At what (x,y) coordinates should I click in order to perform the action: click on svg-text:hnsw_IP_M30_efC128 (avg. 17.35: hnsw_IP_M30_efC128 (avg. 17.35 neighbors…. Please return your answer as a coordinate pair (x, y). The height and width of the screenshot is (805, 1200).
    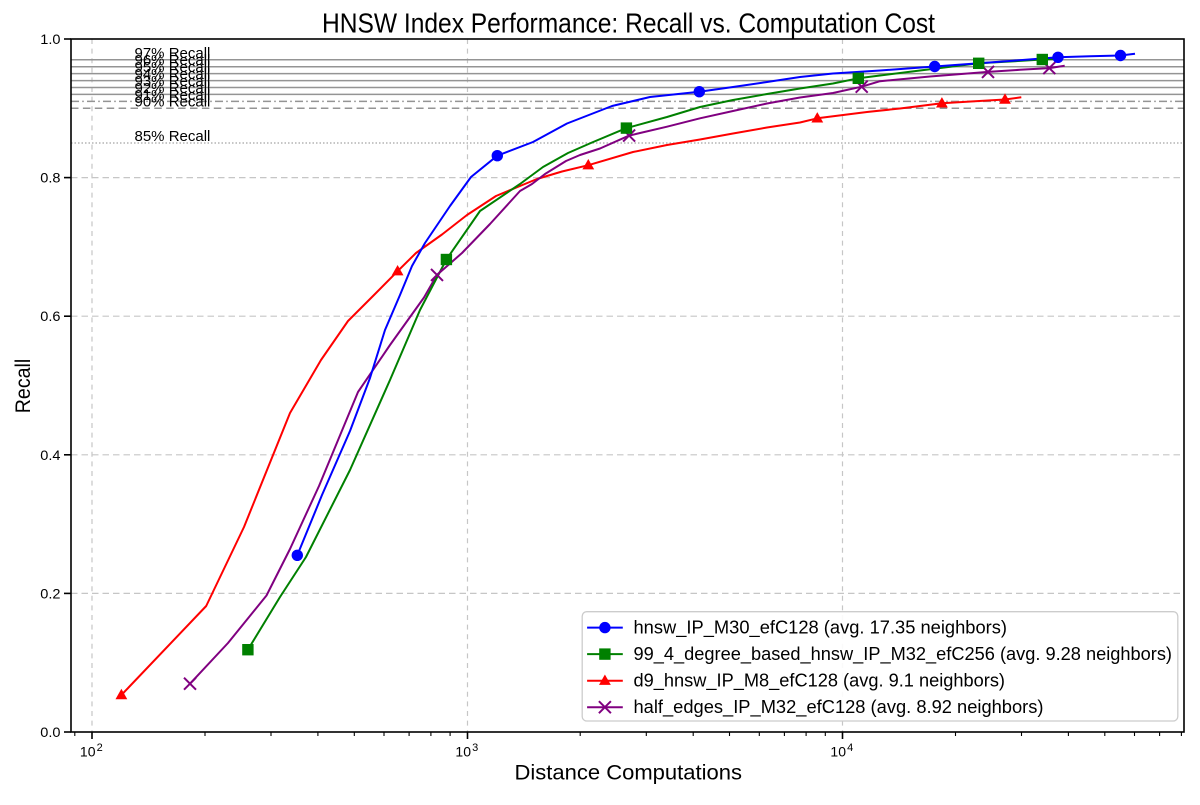
    Looking at the image, I should click on (821, 628).